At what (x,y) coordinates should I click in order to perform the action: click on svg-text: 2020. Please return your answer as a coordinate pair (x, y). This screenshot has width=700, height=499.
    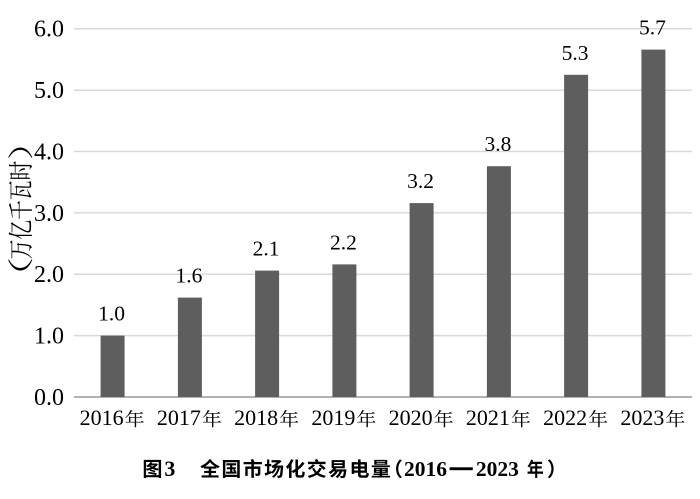
    Looking at the image, I should click on (411, 417).